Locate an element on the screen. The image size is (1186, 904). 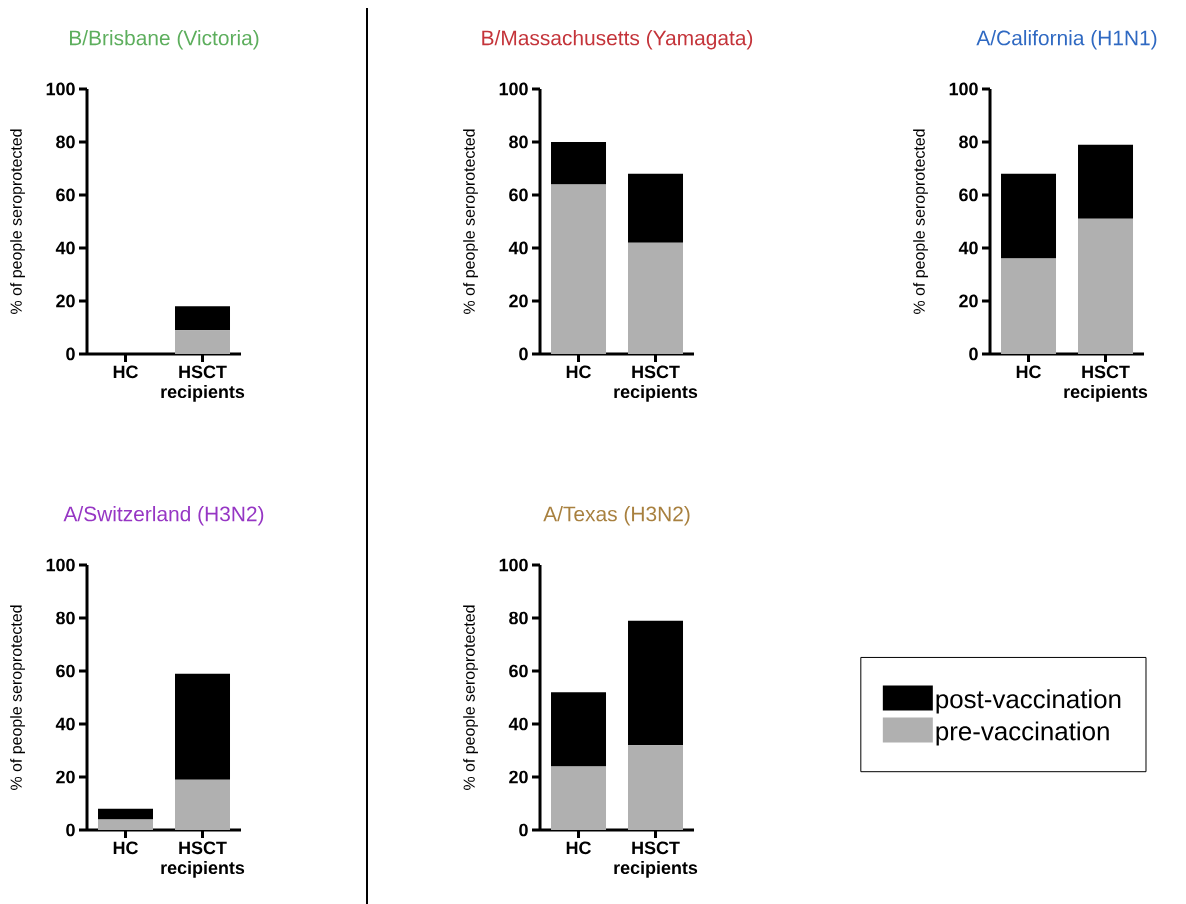
chart-title: A/Texas (H3N2) is located at coordinates (616, 516).